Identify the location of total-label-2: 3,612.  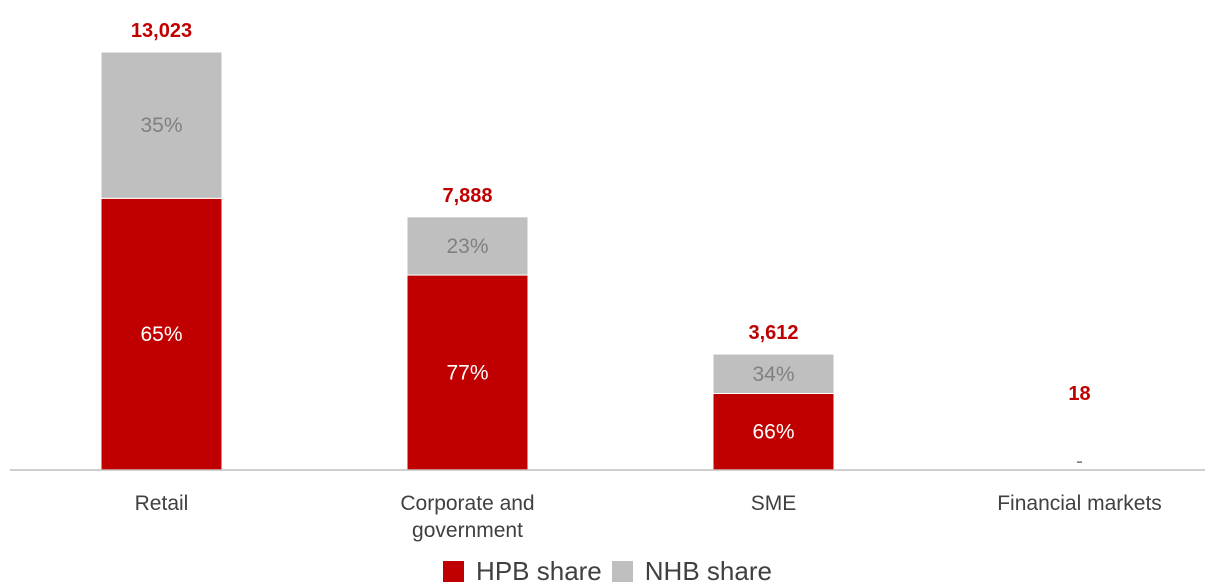
(773, 333).